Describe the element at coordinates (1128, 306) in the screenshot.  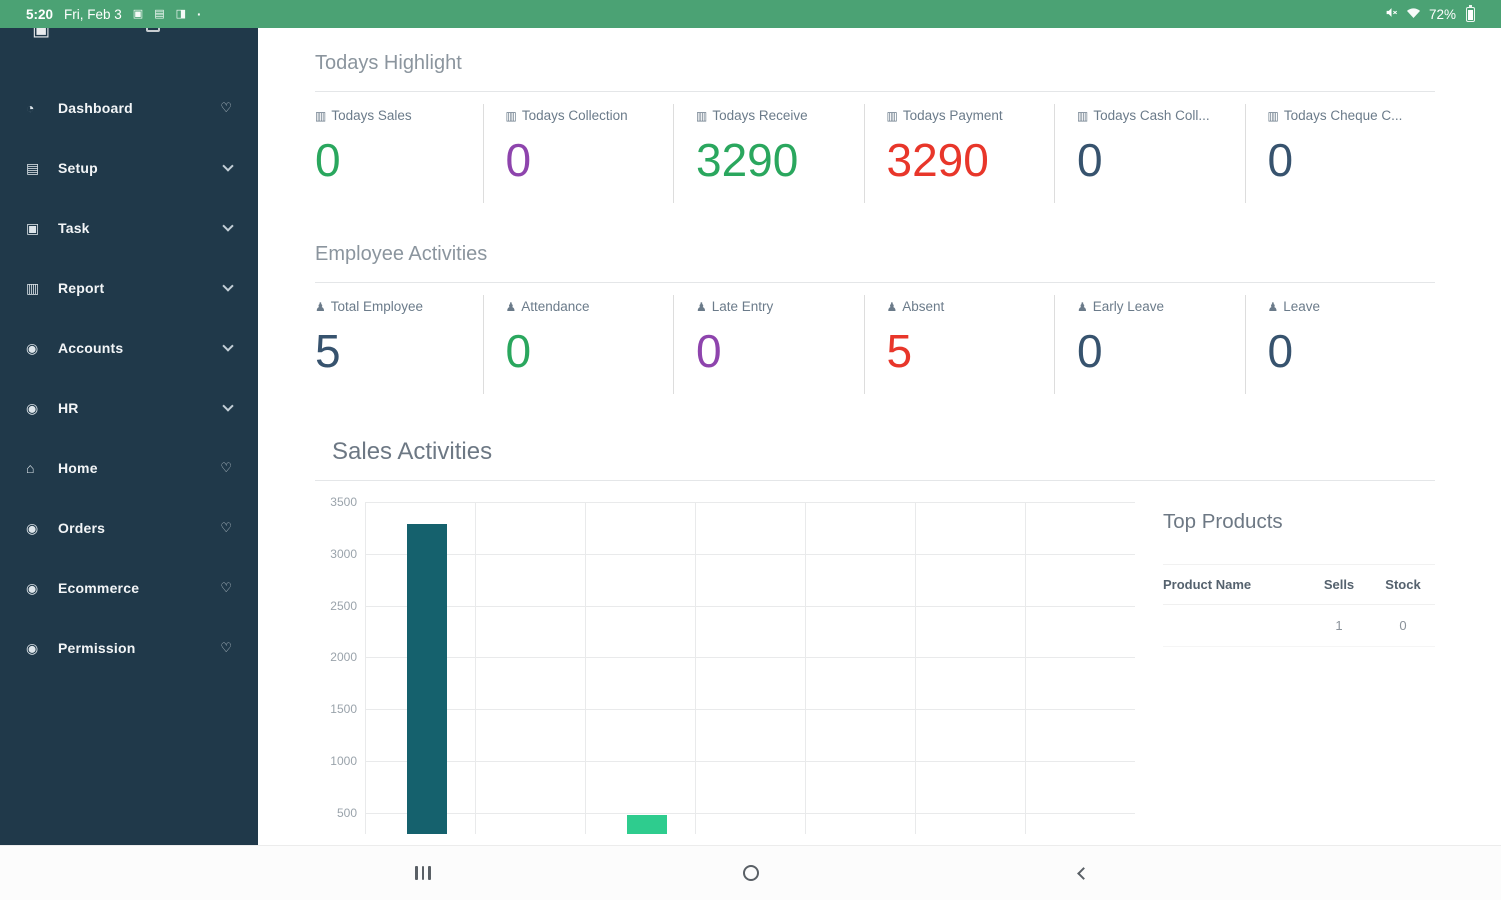
I see `stat-label-text: Early Leave` at that location.